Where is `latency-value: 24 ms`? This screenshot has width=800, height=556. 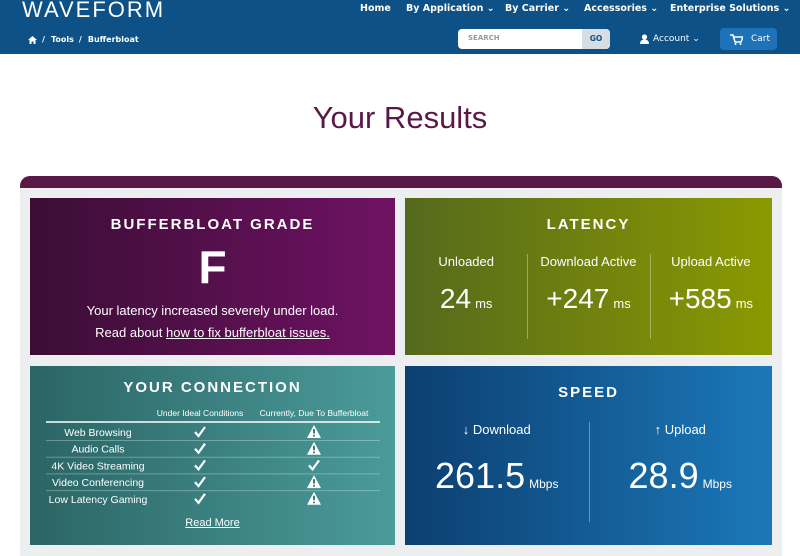
latency-value: 24 ms is located at coordinates (466, 299).